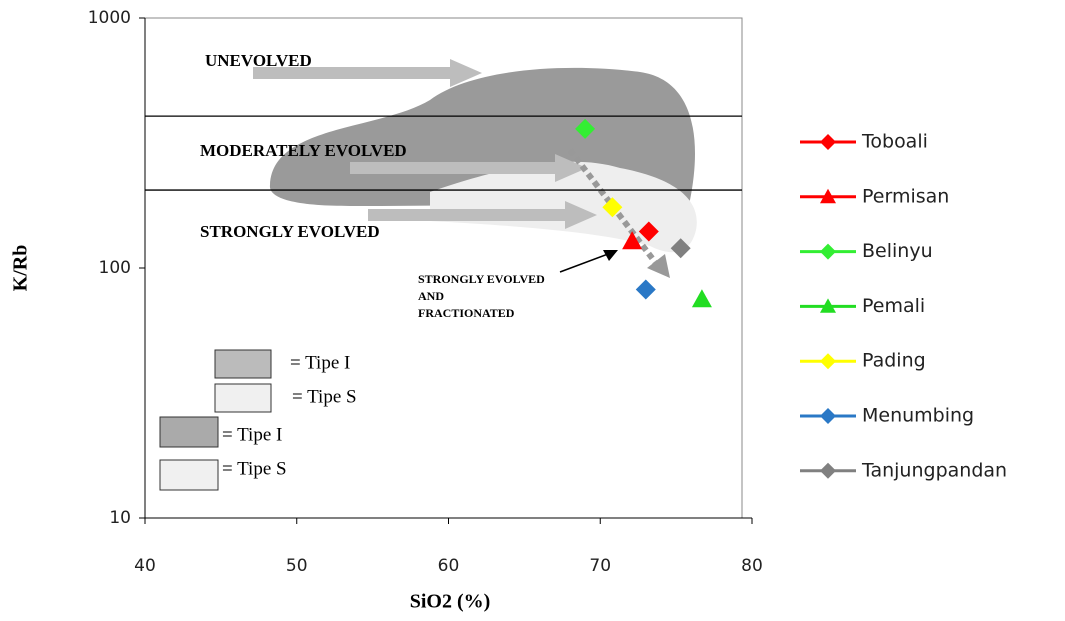 The width and height of the screenshot is (1065, 621). Describe the element at coordinates (431, 296) in the screenshot. I see `note-line: AND` at that location.